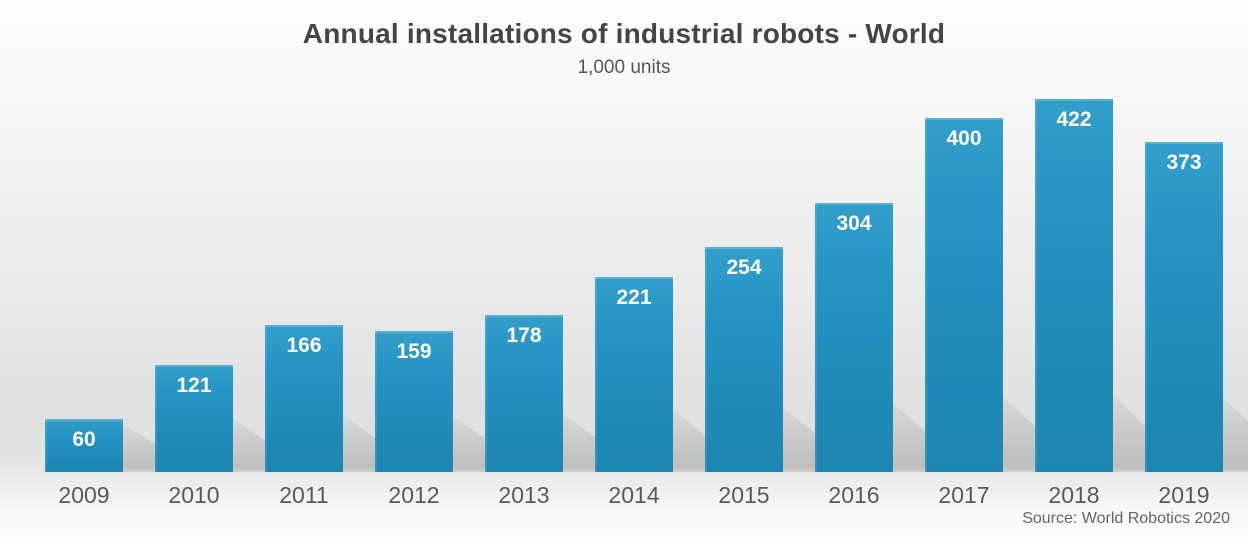 The width and height of the screenshot is (1248, 546). What do you see at coordinates (304, 495) in the screenshot?
I see `x-axis-label-2011: 2011` at bounding box center [304, 495].